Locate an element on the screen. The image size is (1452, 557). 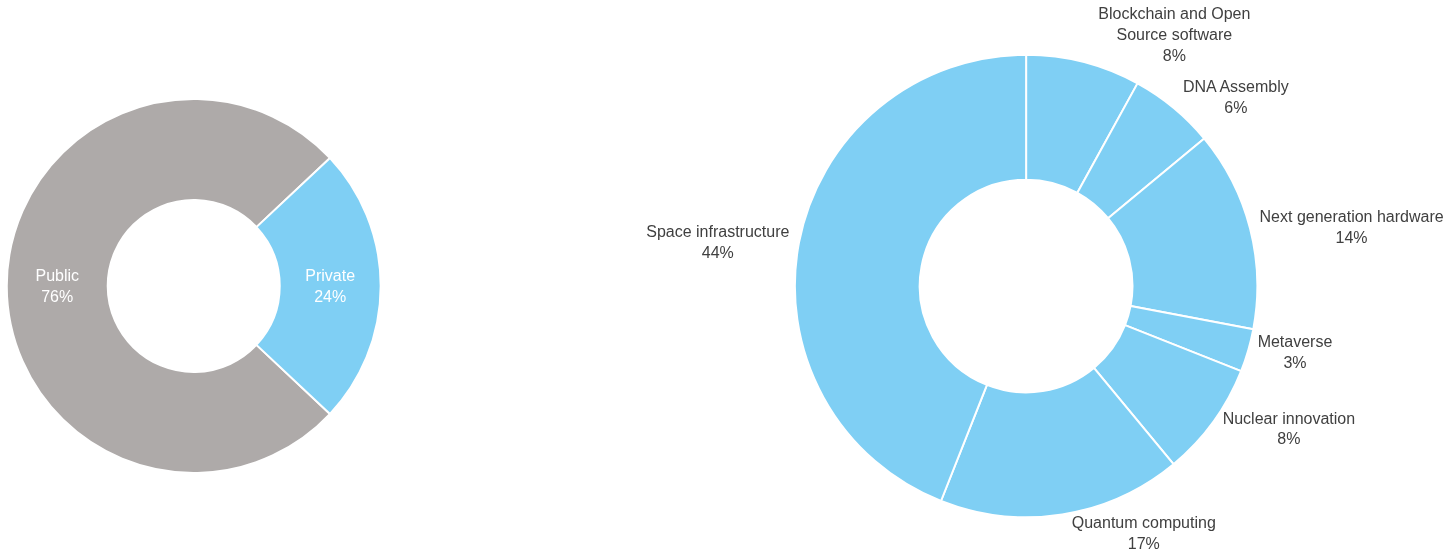
data-label: 3% is located at coordinates (1295, 362).